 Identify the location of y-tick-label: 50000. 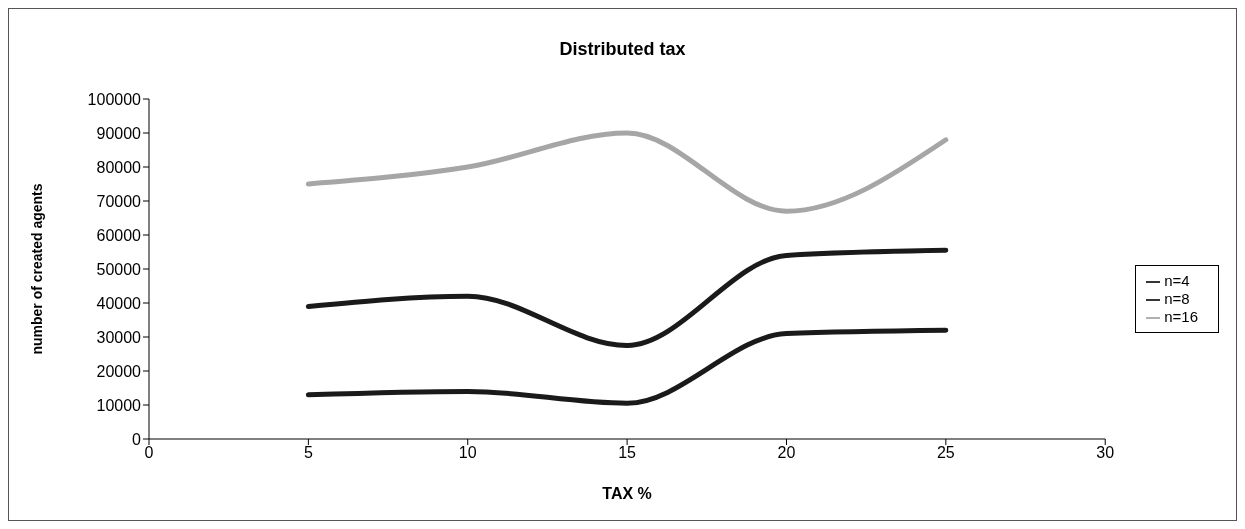
(119, 269).